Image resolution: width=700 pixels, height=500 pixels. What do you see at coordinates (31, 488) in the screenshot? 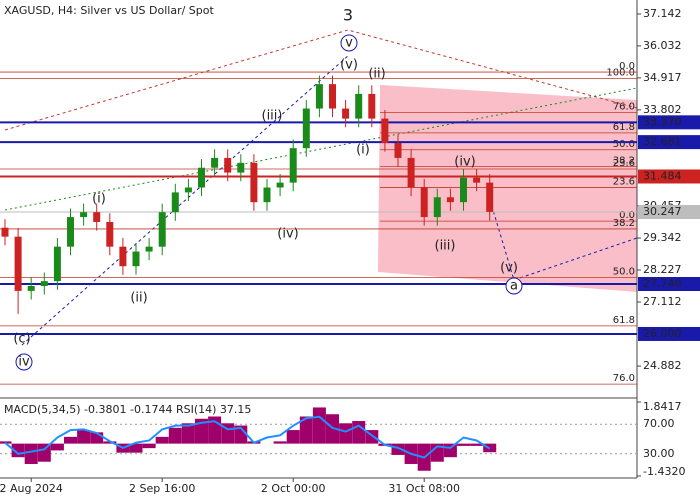
I see `x-tick-label: 2 Aug 2024` at bounding box center [31, 488].